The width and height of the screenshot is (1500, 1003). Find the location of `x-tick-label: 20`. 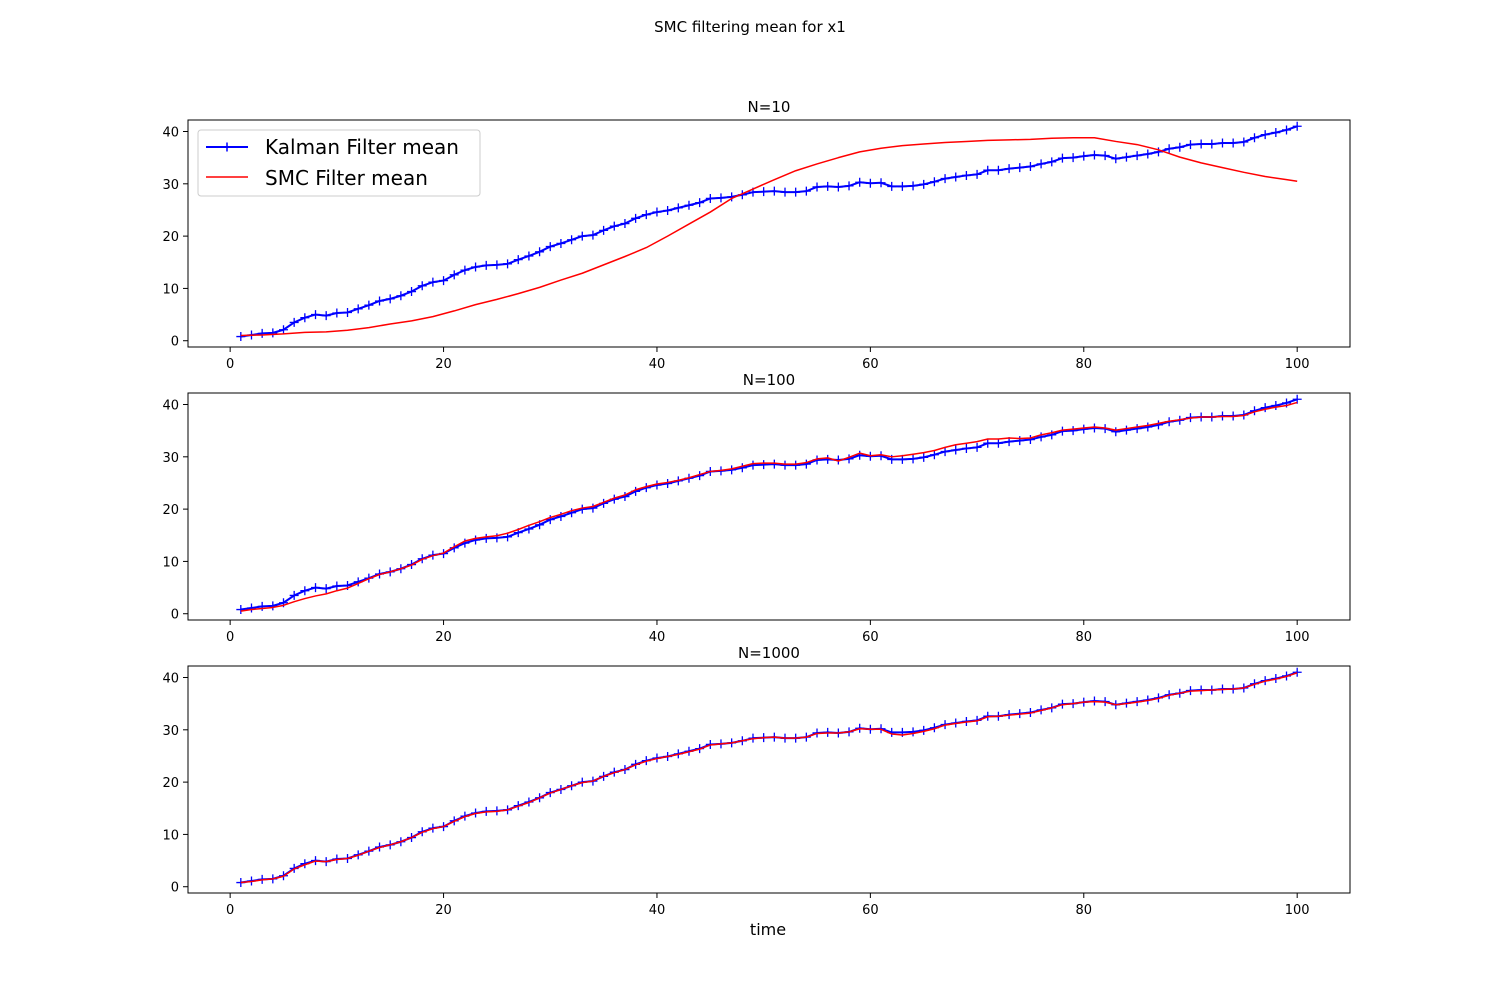

x-tick-label: 20 is located at coordinates (443, 637).